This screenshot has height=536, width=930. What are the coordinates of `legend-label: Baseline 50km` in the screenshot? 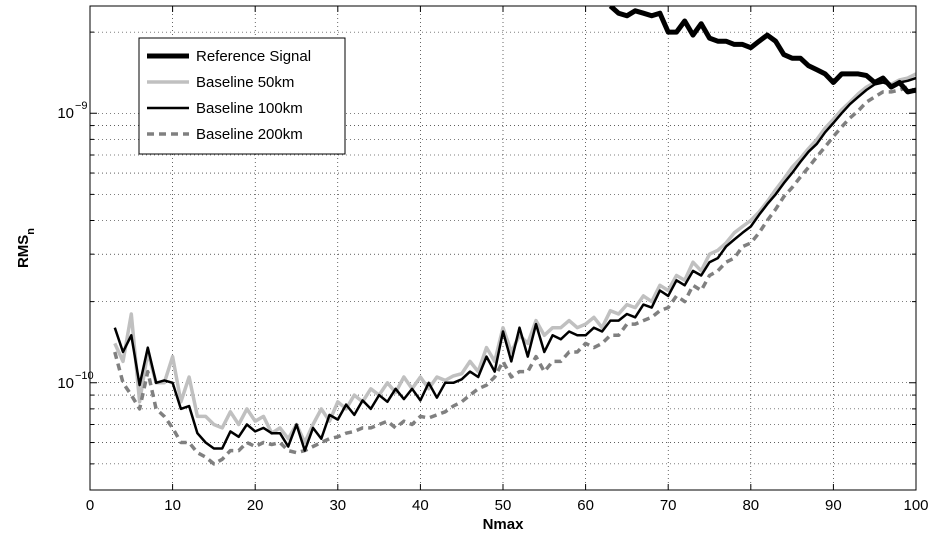 It's located at (245, 82).